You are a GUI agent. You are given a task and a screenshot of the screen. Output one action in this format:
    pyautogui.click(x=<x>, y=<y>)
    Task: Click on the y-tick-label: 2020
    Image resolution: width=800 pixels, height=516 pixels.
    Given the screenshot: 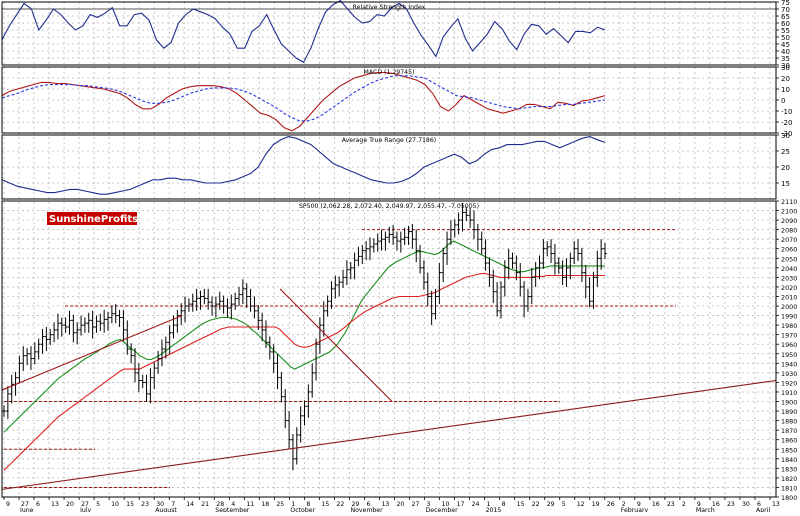 What is the action you would take?
    pyautogui.click(x=789, y=288)
    